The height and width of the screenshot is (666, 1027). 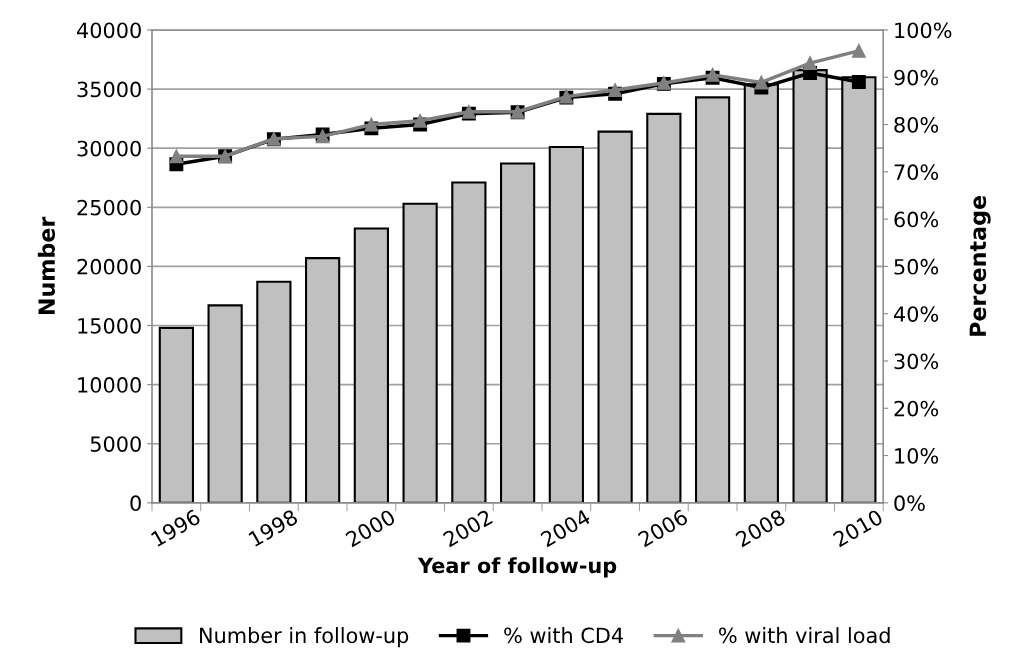 I want to click on y-tick-label: 30000, so click(x=109, y=148).